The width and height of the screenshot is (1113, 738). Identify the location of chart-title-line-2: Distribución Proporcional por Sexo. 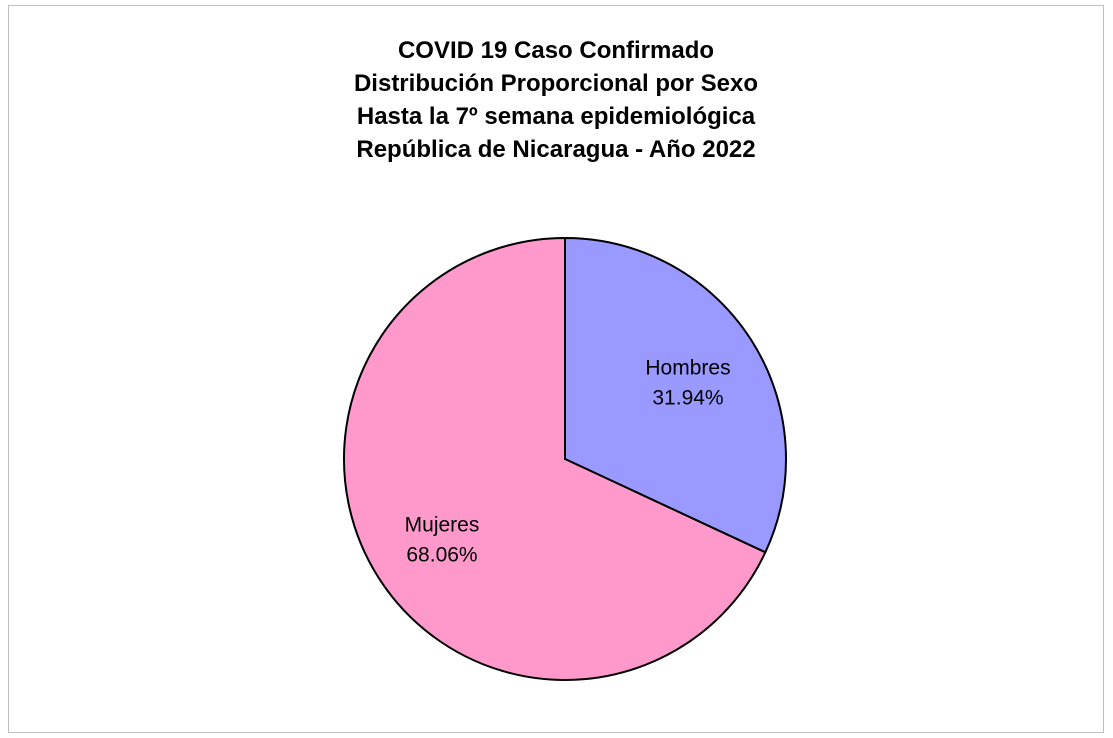
(556, 83).